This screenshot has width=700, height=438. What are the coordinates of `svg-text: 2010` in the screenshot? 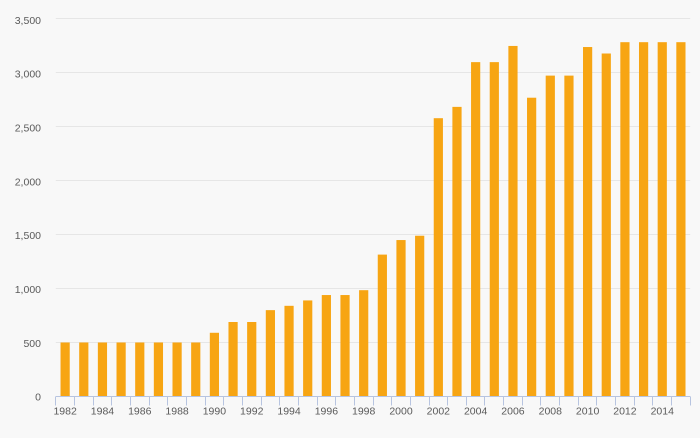 It's located at (588, 412).